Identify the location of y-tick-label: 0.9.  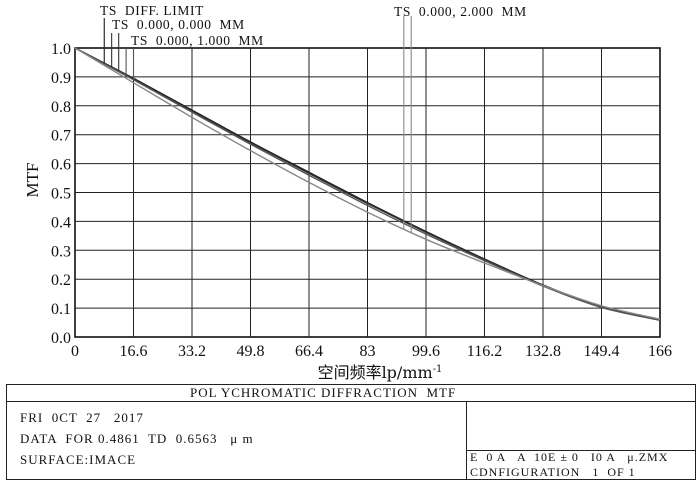
(61, 78).